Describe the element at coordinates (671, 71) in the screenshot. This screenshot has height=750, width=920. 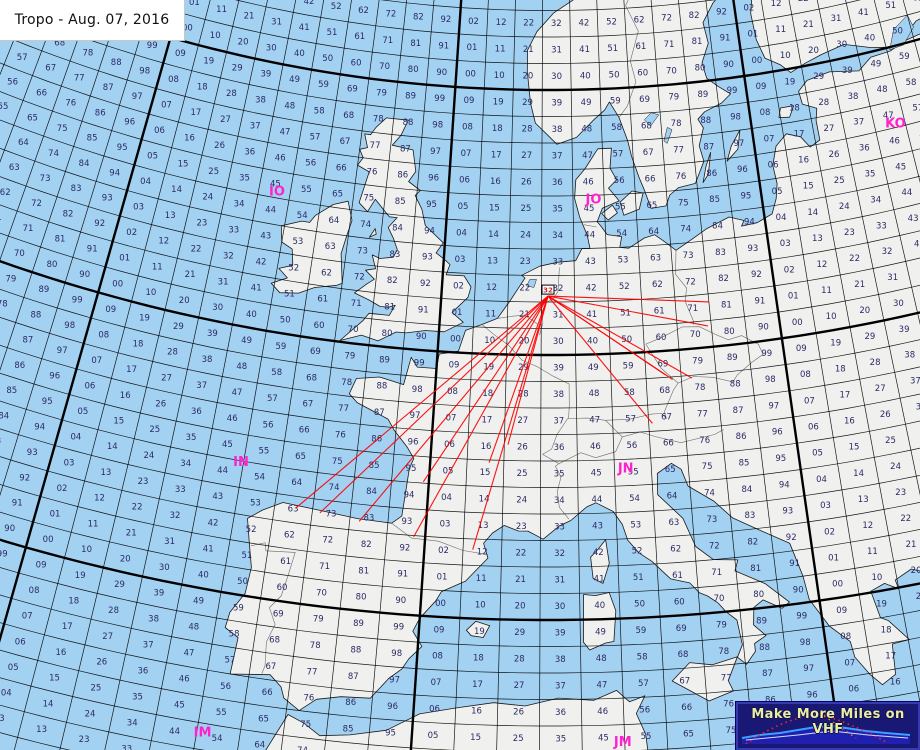
I see `grid-cell-label: 70` at that location.